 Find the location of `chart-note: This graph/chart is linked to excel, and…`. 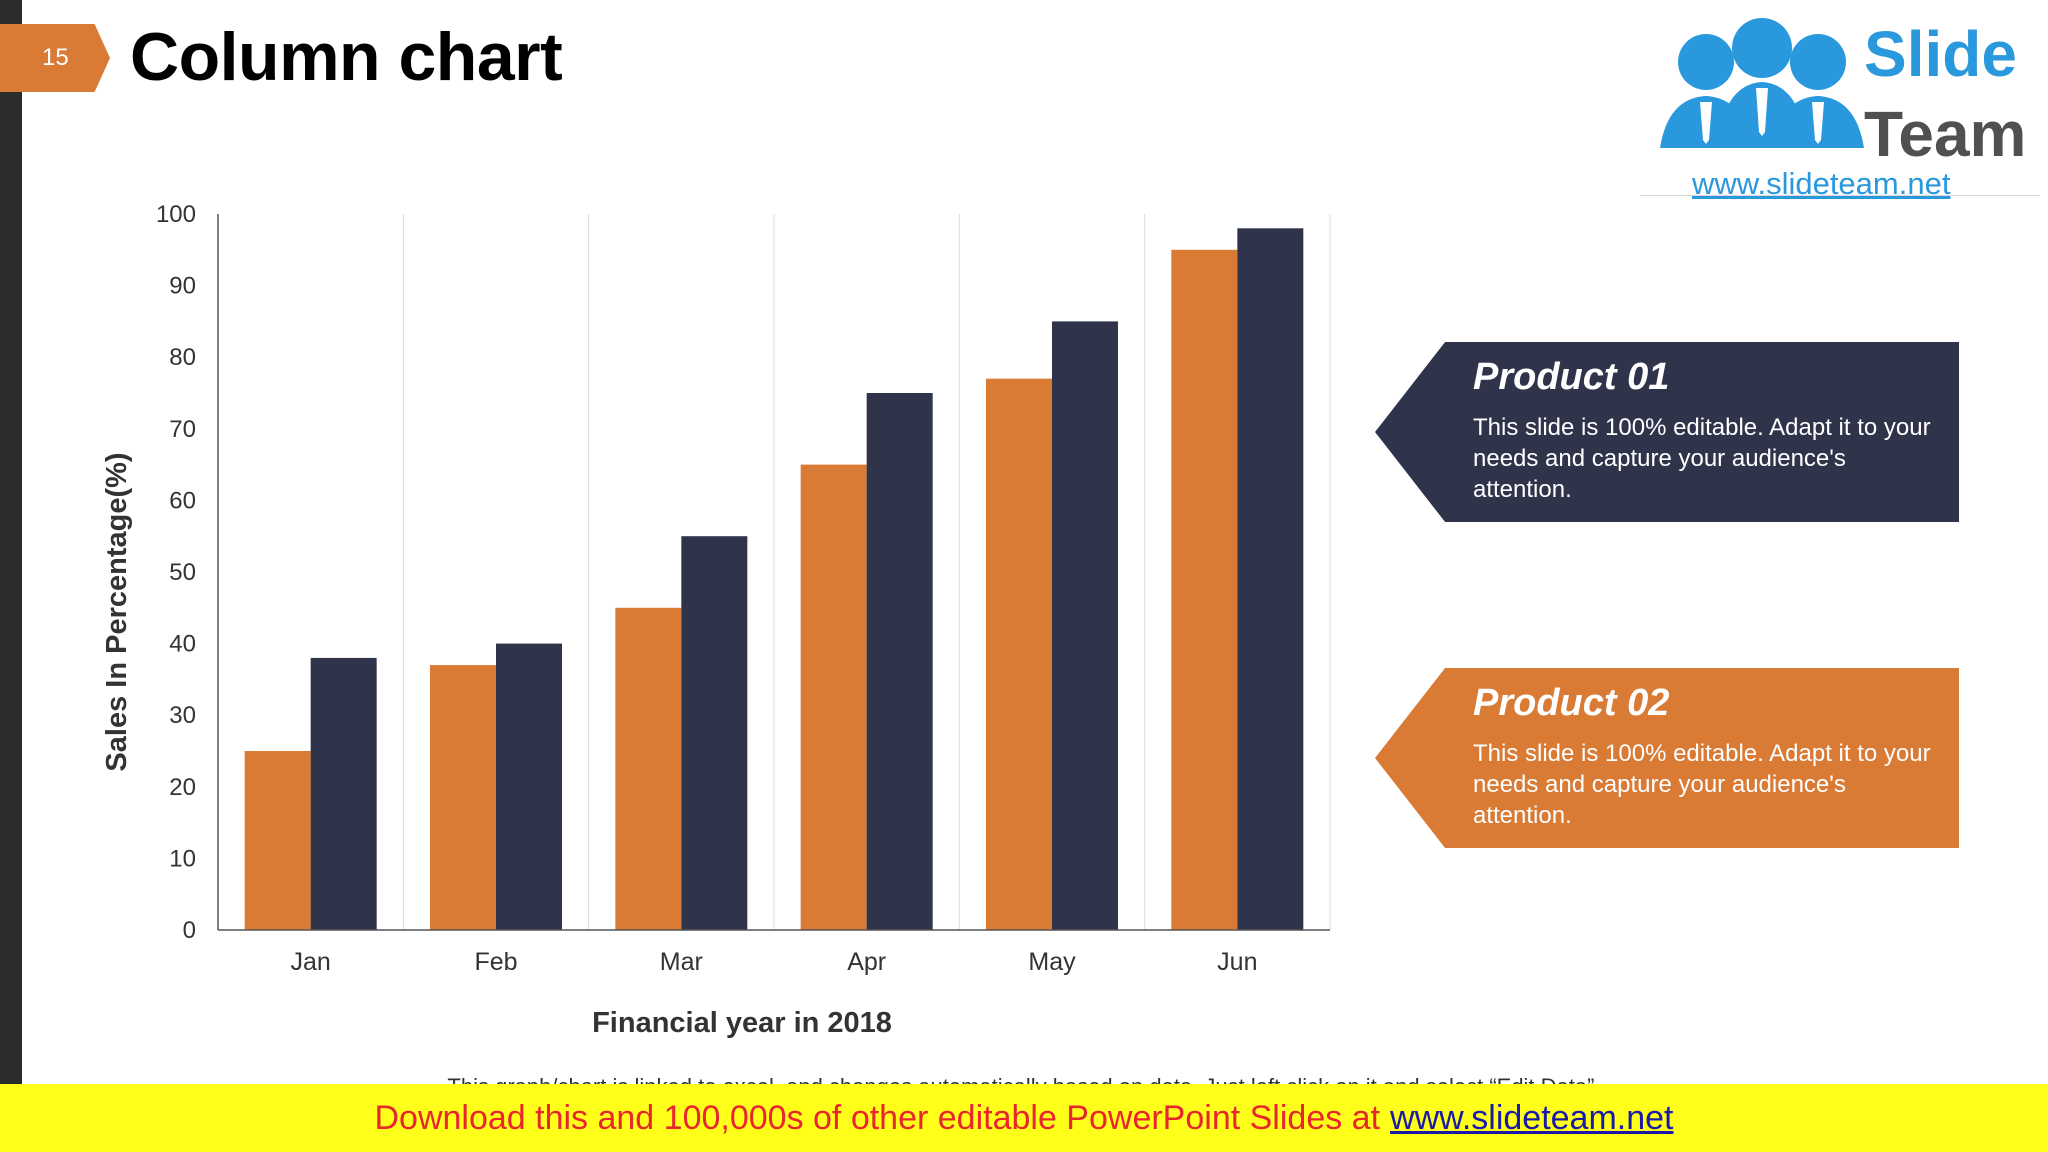

chart-note: This graph/chart is linked to excel, and… is located at coordinates (1024, 1080).